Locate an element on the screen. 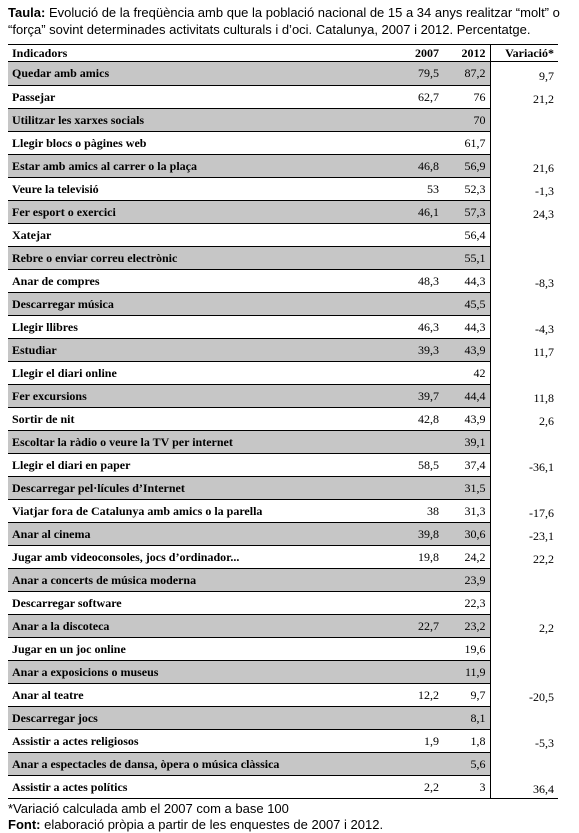 The height and width of the screenshot is (833, 579). row-value-2007: 2,2 is located at coordinates (417, 787).